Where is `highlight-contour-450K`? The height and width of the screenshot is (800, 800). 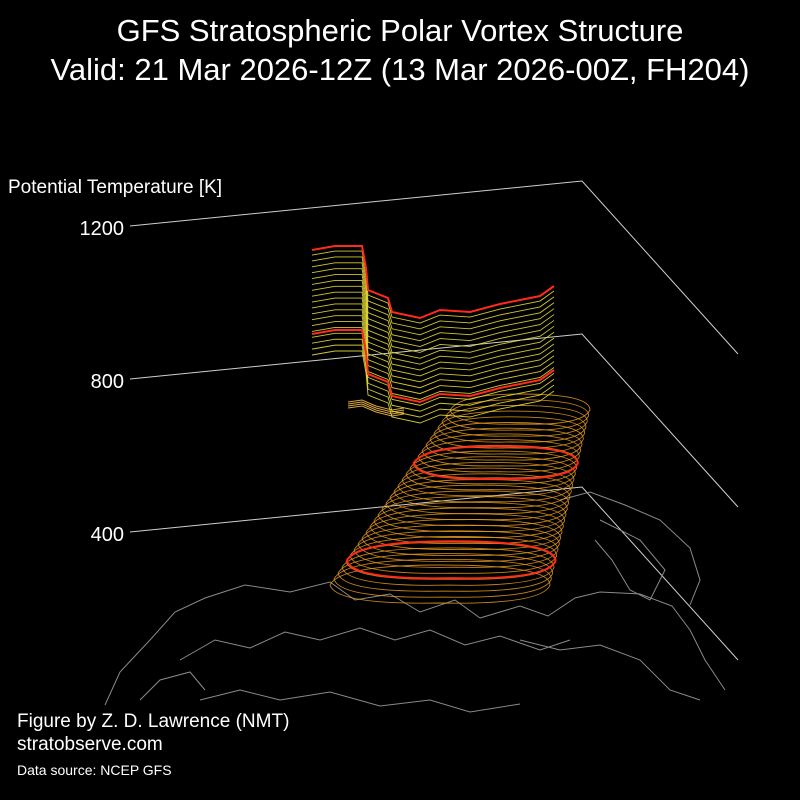
highlight-contour-450K is located at coordinates (451, 560).